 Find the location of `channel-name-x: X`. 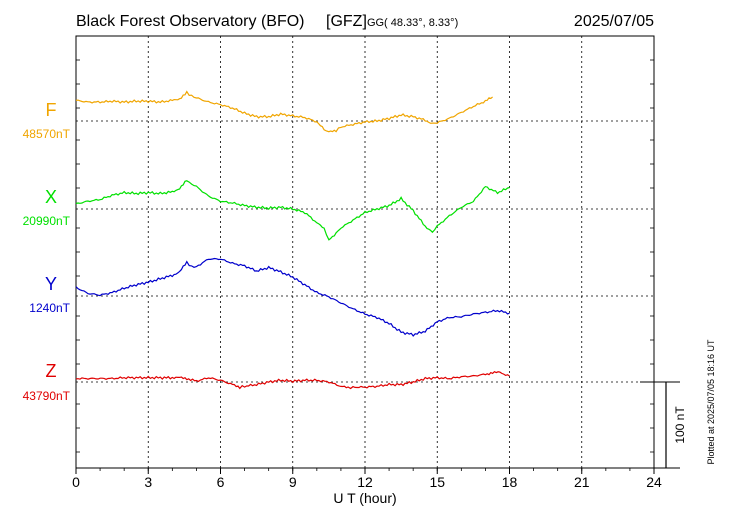

channel-name-x: X is located at coordinates (51, 197).